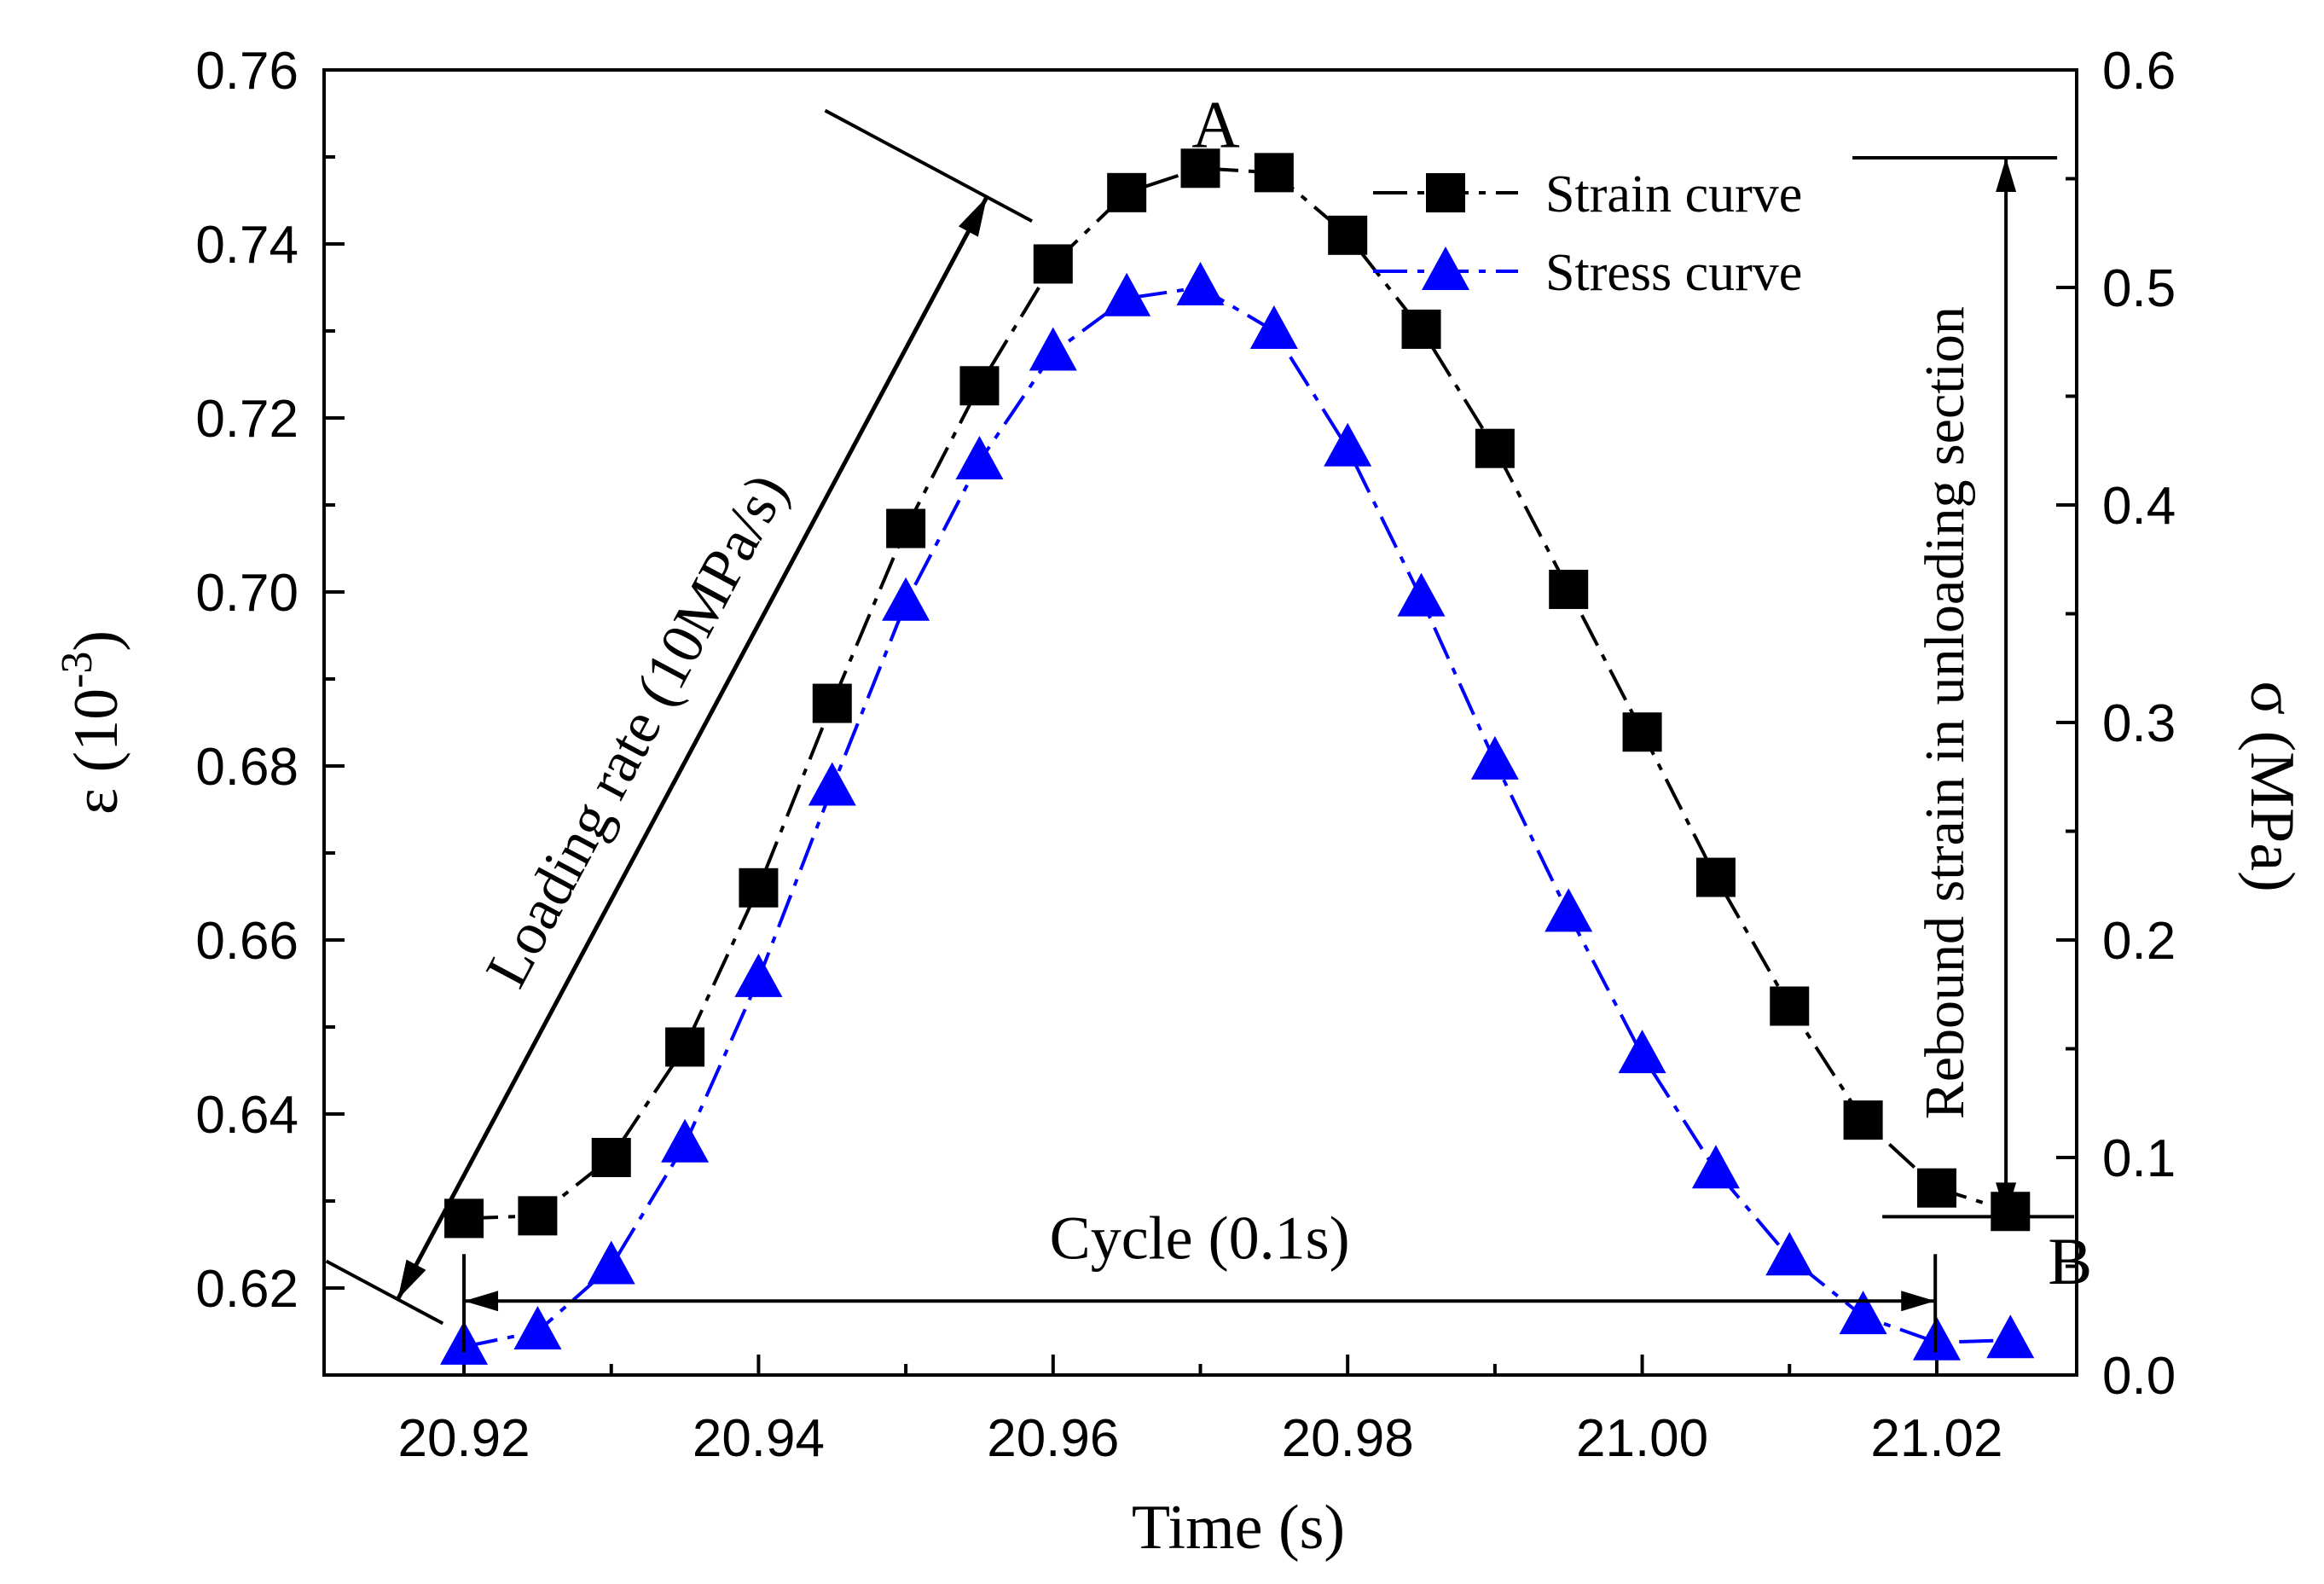 The height and width of the screenshot is (1584, 2324). Describe the element at coordinates (2139, 1376) in the screenshot. I see `right-y-tick-label: 0.0` at that location.